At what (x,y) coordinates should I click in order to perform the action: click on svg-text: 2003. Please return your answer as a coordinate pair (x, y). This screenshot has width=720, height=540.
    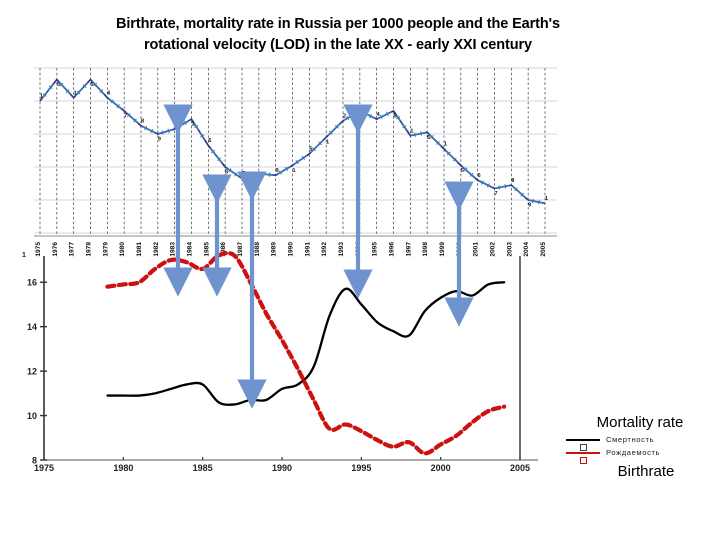
    Looking at the image, I should click on (509, 249).